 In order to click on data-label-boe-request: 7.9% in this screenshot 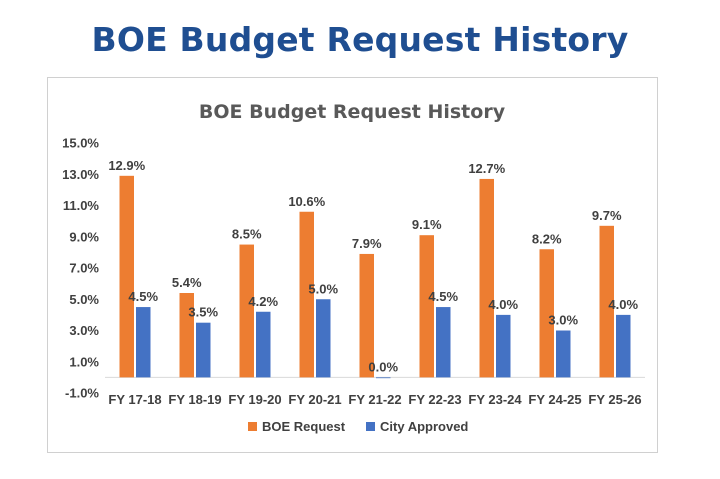, I will do `click(367, 243)`.